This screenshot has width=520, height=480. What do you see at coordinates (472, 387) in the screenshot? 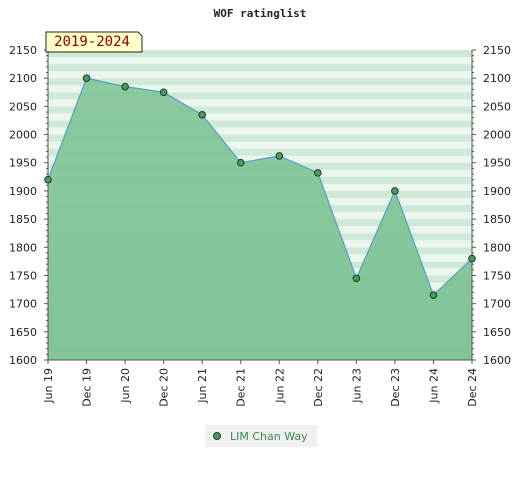
I see `x-tick-label: Dec 24` at bounding box center [472, 387].